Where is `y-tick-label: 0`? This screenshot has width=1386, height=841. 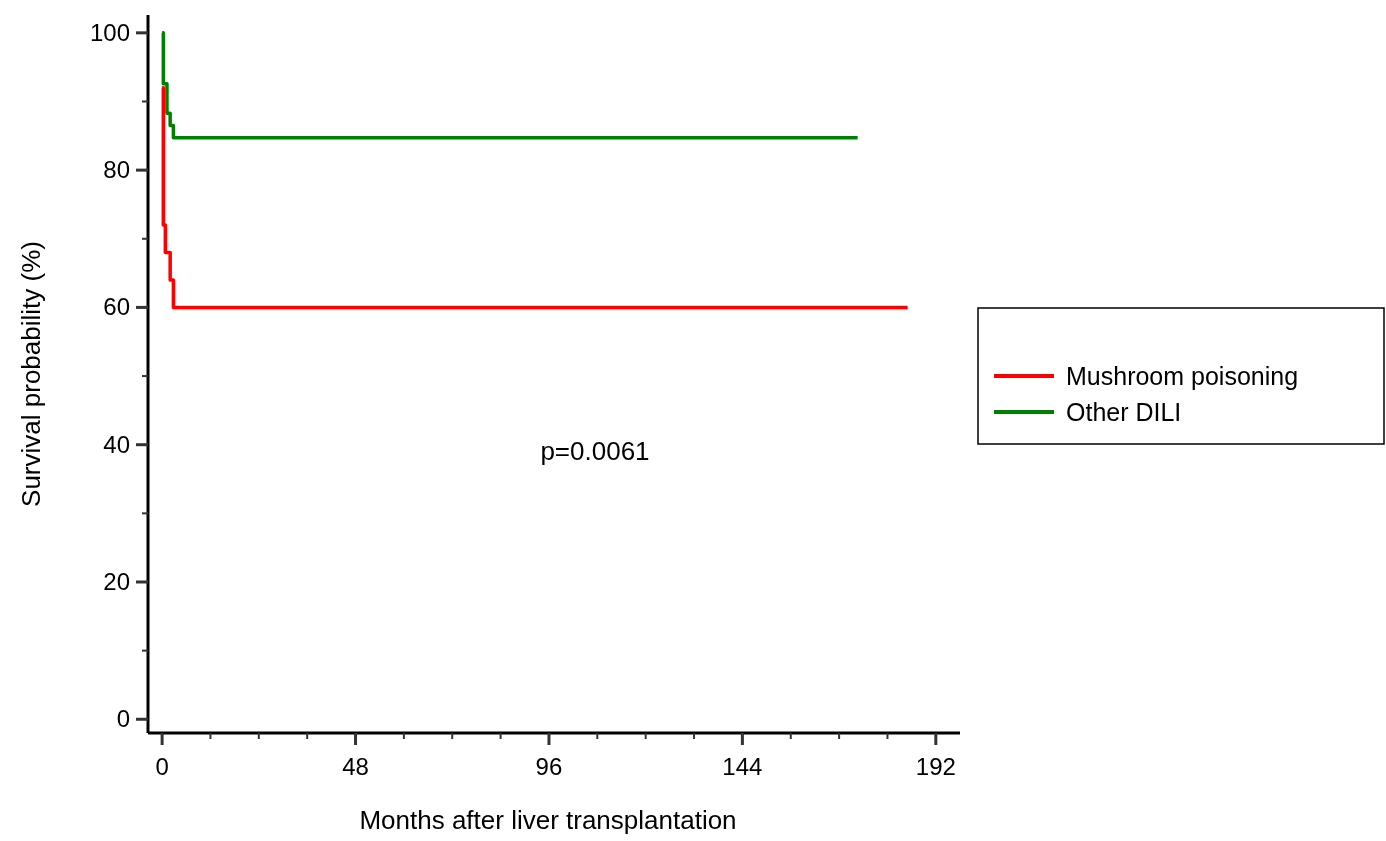 y-tick-label: 0 is located at coordinates (123, 719).